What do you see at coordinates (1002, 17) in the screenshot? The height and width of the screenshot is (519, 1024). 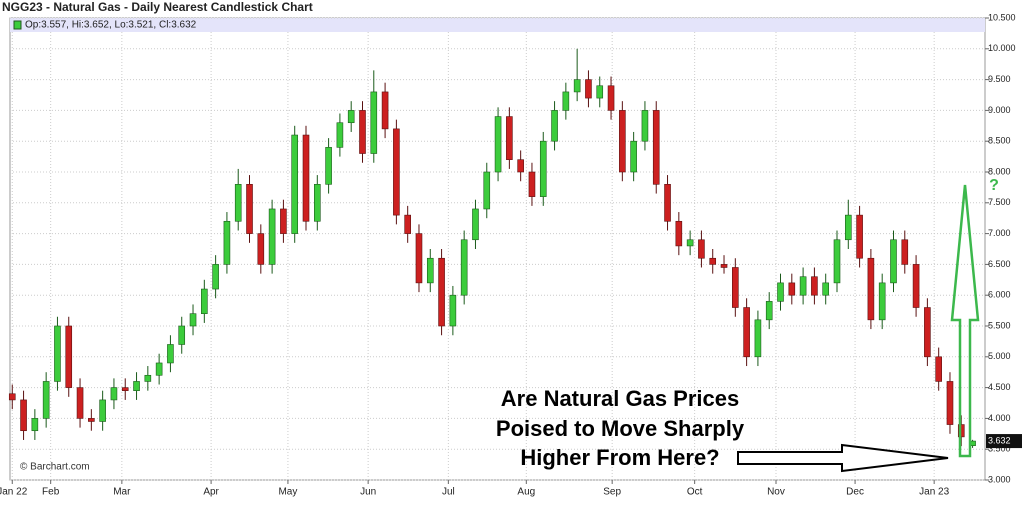 I see `y-tick-label: 10.500` at bounding box center [1002, 17].